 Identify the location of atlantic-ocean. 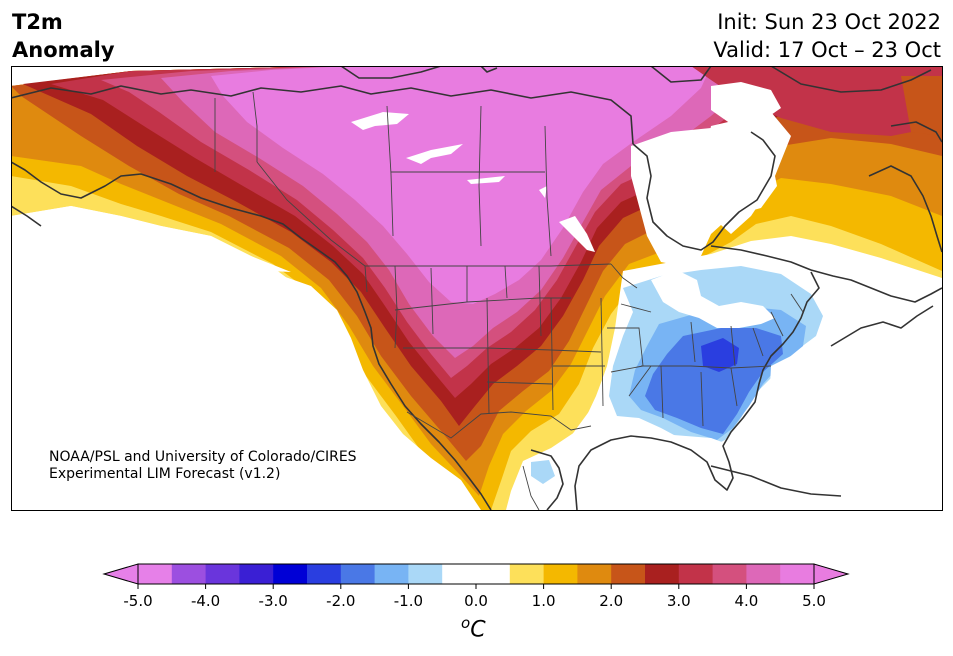
(852, 426).